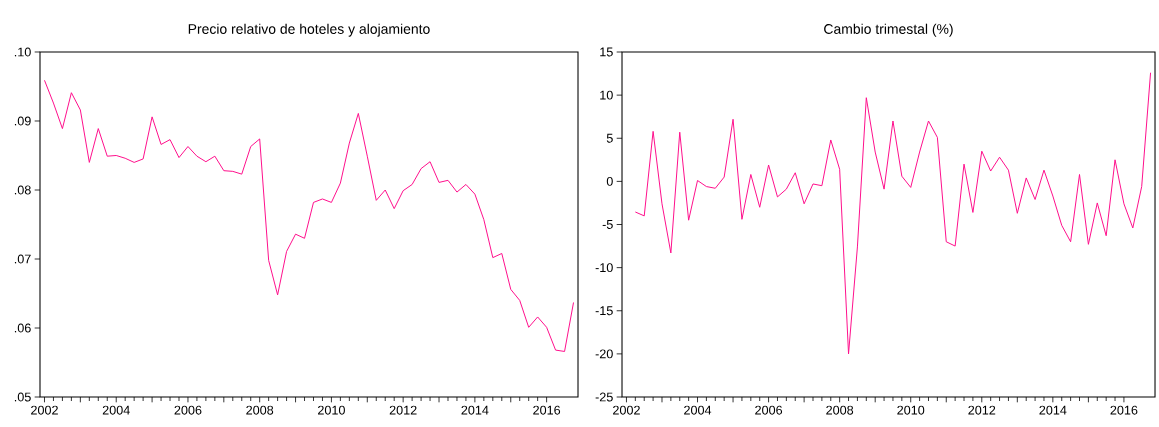 The width and height of the screenshot is (1159, 427). I want to click on y-tick-label: 0, so click(609, 181).